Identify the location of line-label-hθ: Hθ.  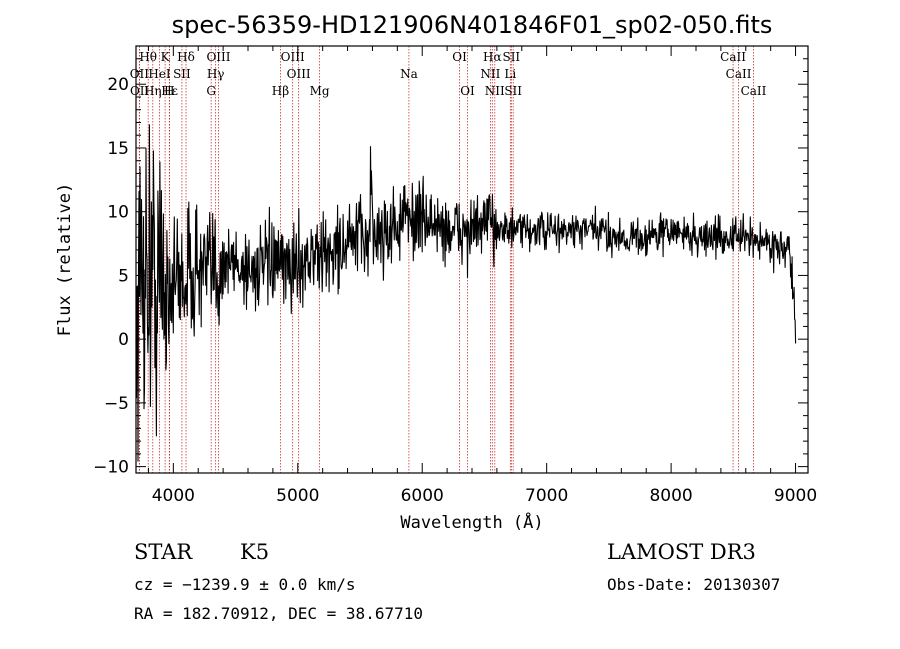
(148, 57).